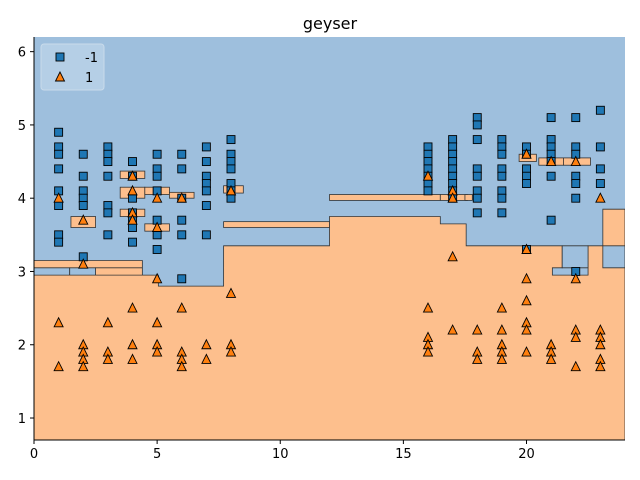 The height and width of the screenshot is (480, 640). What do you see at coordinates (22, 272) in the screenshot?
I see `y-tick-label: 3` at bounding box center [22, 272].